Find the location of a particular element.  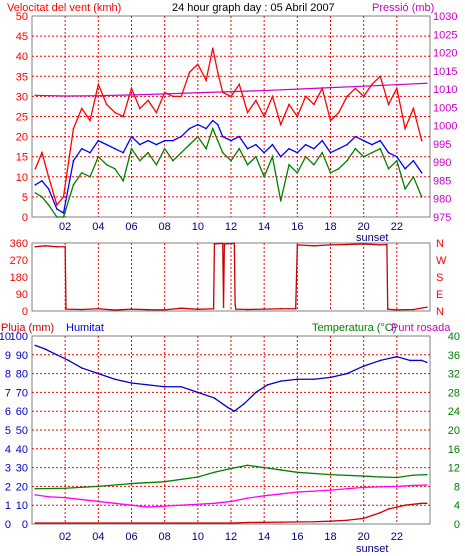

sunset-label-top: sunset is located at coordinates (372, 238).